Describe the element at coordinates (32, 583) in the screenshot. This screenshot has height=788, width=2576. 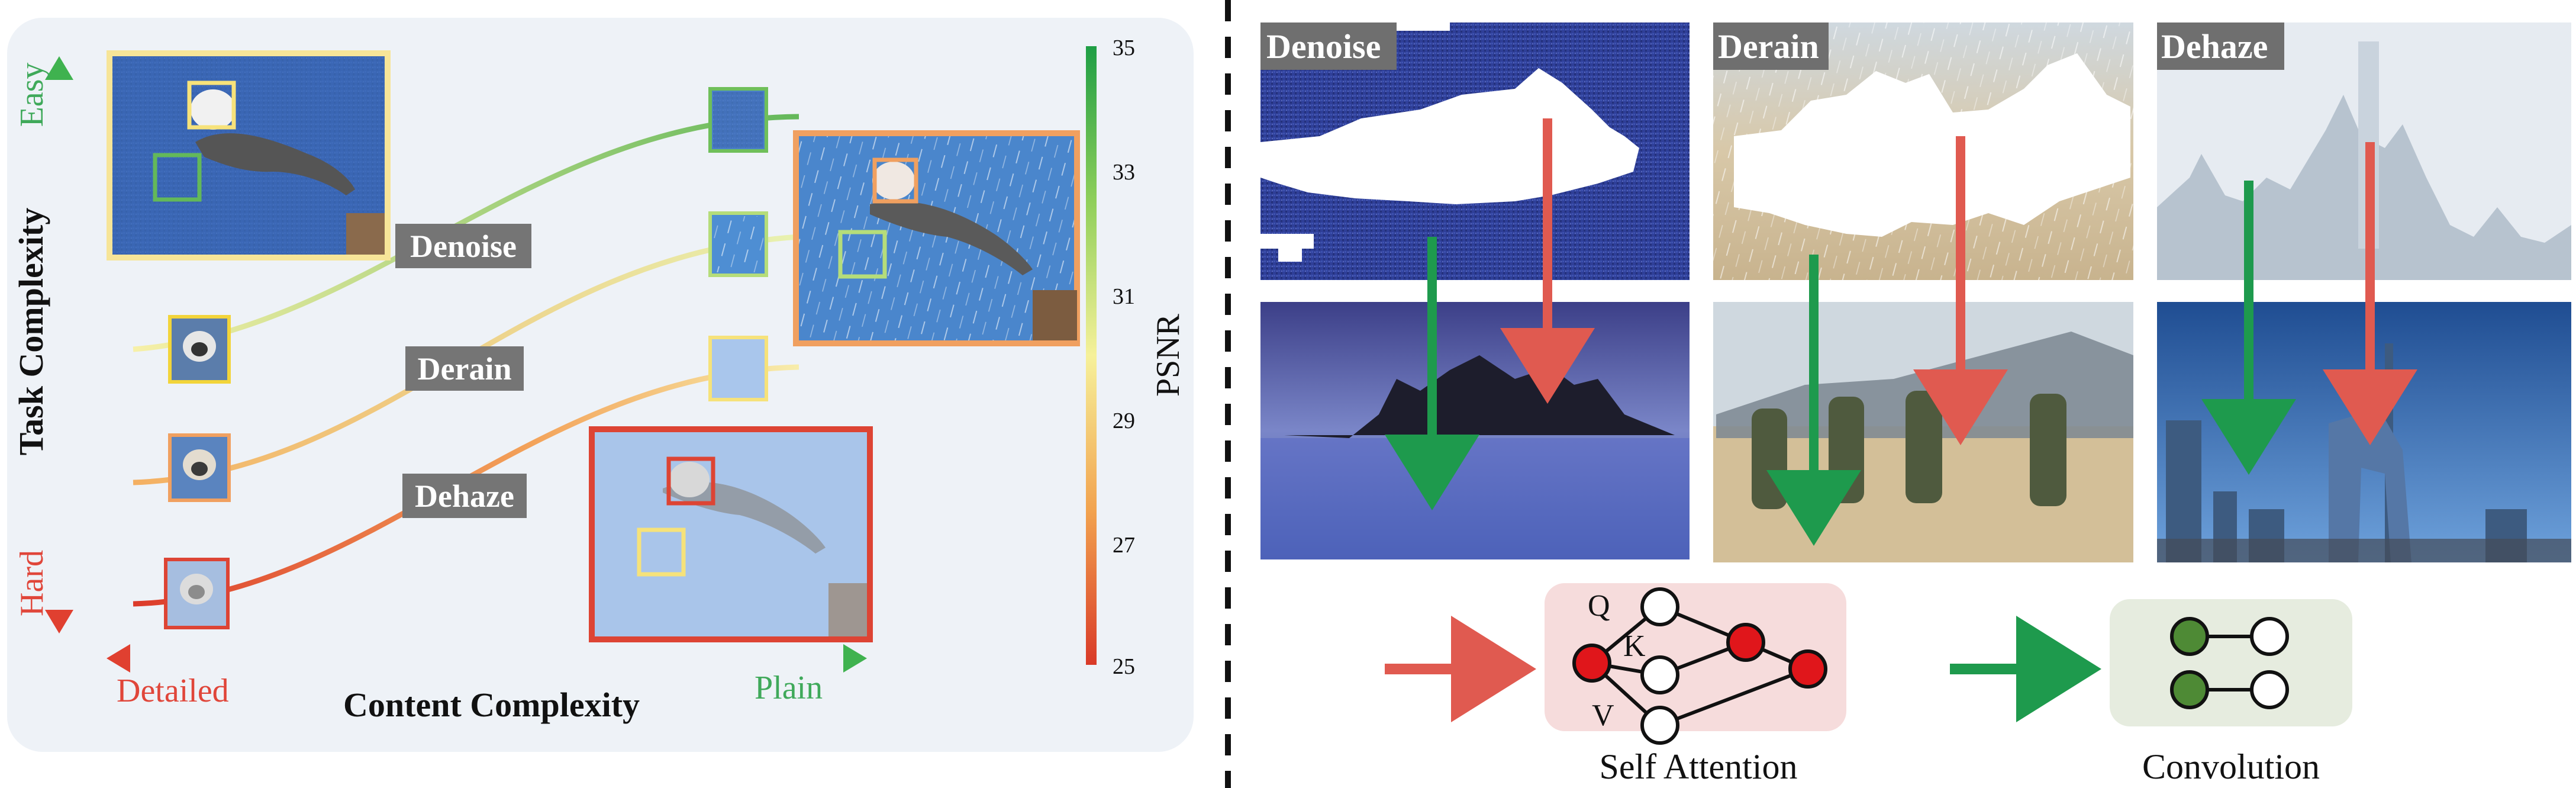
I see `hard-label: Hard` at that location.